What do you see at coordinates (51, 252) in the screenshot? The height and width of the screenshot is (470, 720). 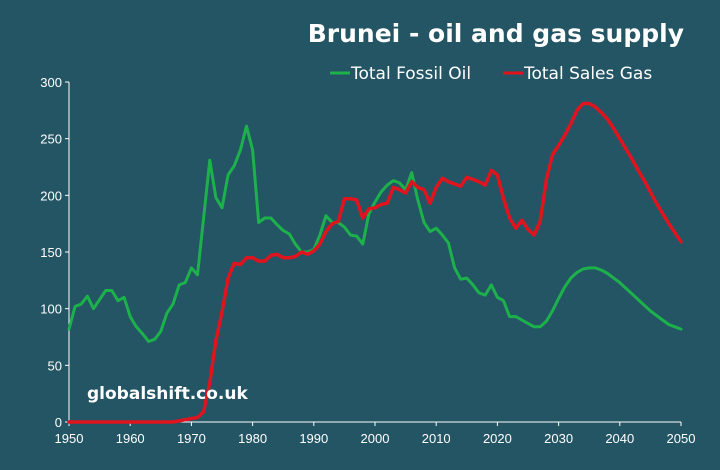 I see `y-tick-label: 150` at bounding box center [51, 252].